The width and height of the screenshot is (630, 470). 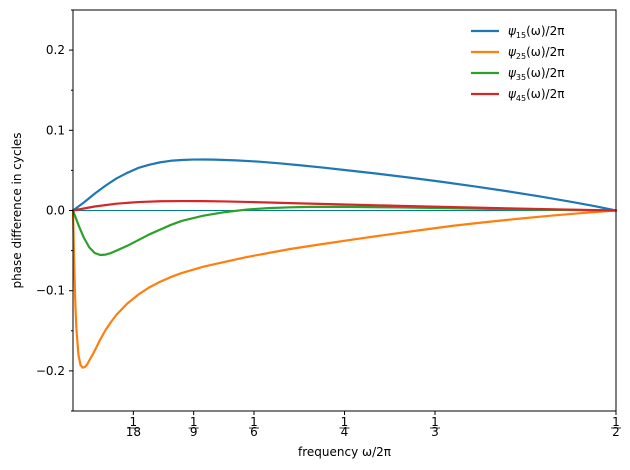 I want to click on y-tick-label: −0.1, so click(x=50, y=291).